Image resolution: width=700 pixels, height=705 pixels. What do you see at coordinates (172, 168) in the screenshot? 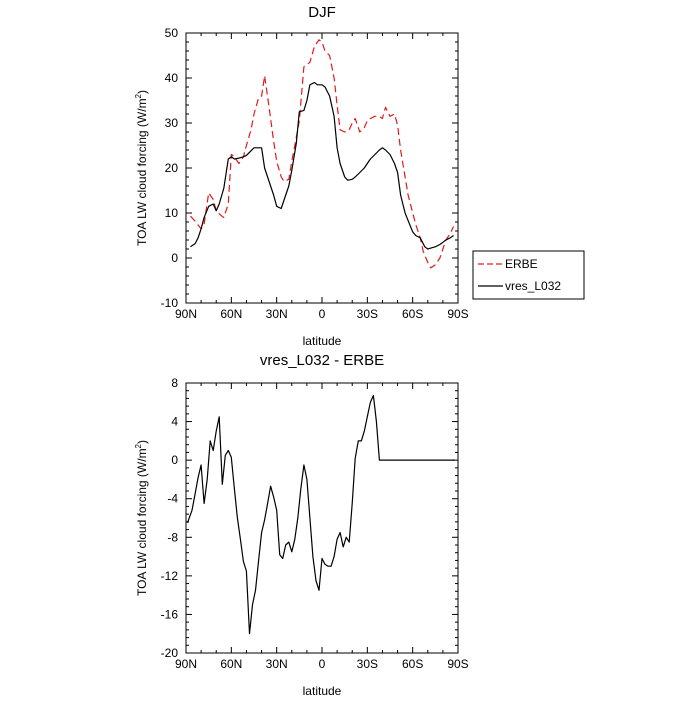
I see `y-tick-label: 20` at bounding box center [172, 168].